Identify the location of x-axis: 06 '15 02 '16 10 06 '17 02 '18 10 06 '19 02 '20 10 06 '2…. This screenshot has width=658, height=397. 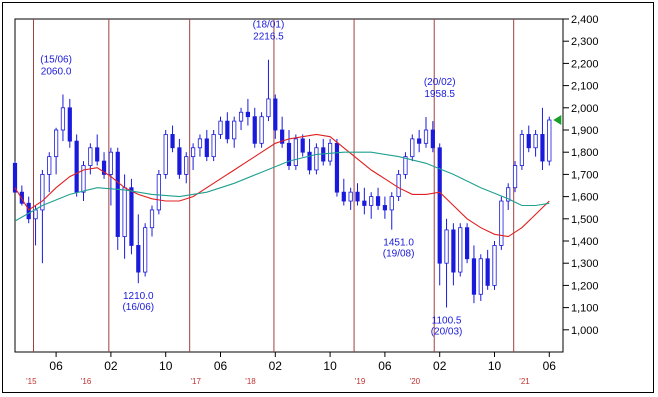
(291, 369).